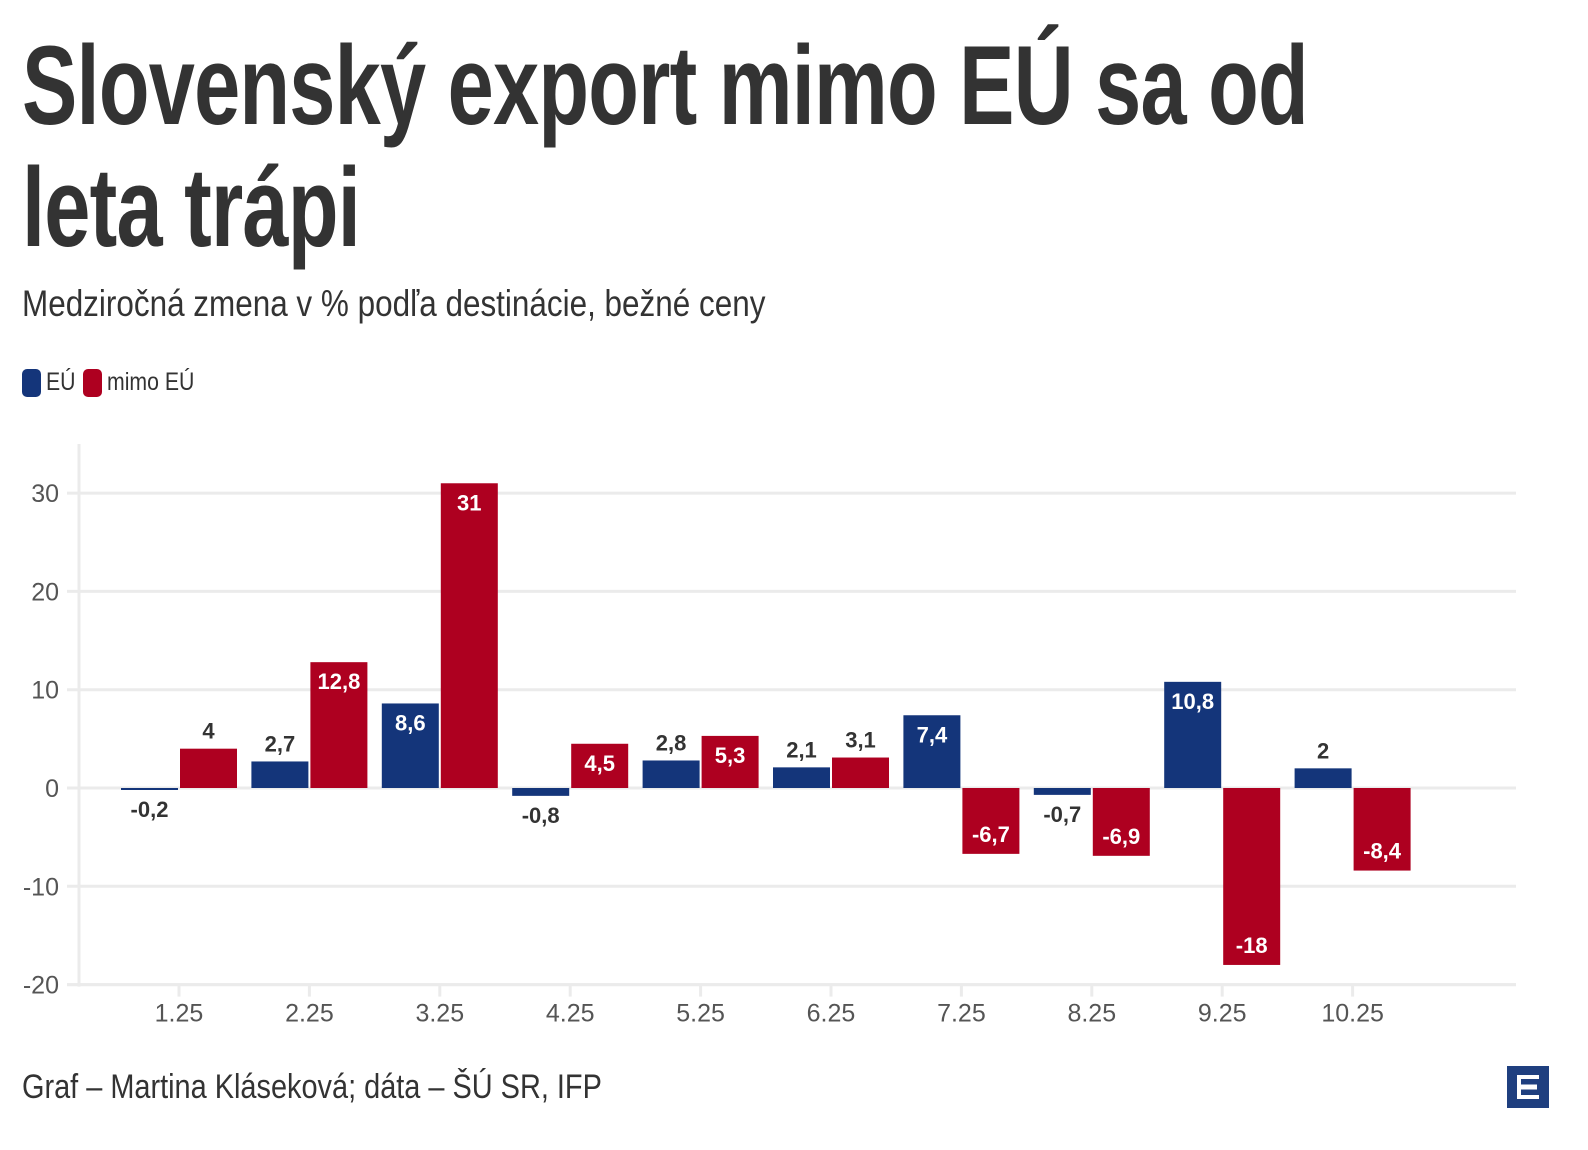 The width and height of the screenshot is (1588, 1150). I want to click on data-label-eu: -0,8, so click(541, 815).